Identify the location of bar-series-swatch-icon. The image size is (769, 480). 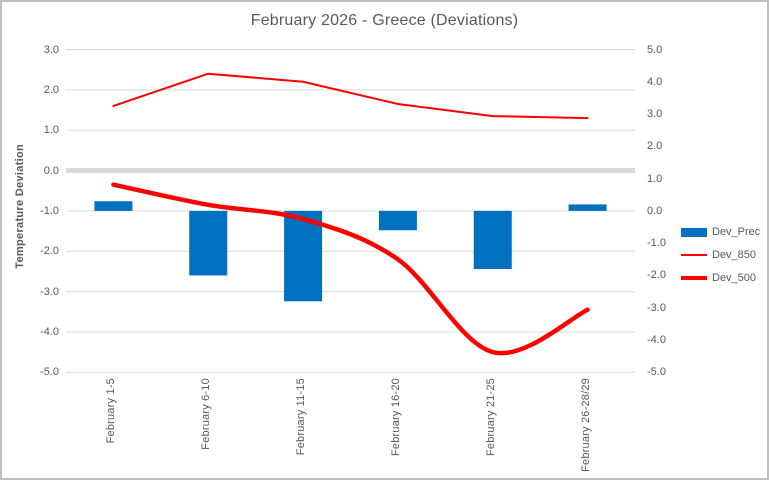
(694, 232).